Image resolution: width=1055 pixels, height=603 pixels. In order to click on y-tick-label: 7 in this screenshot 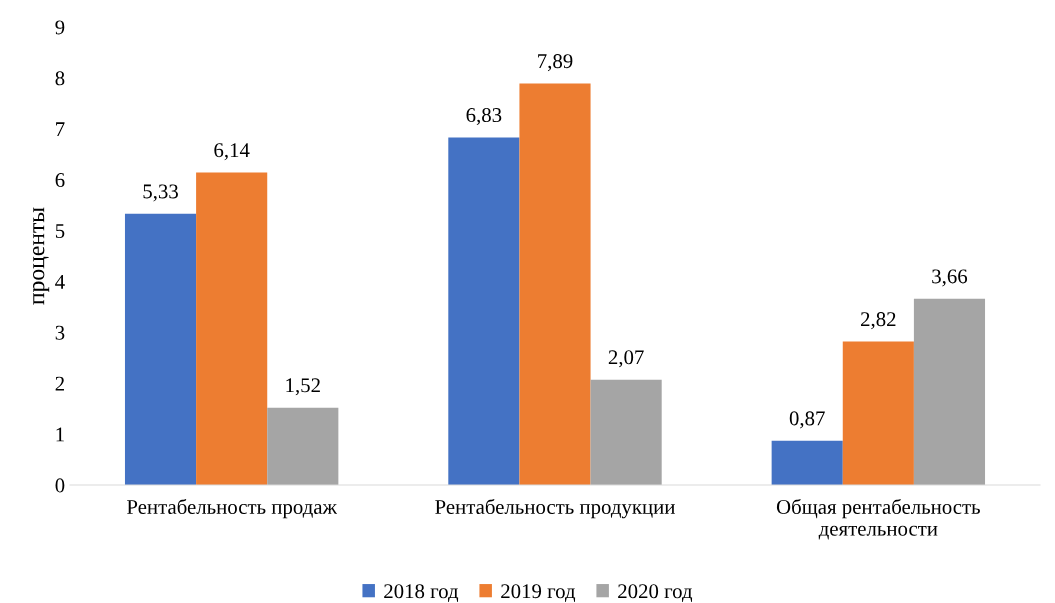, I will do `click(60, 129)`.